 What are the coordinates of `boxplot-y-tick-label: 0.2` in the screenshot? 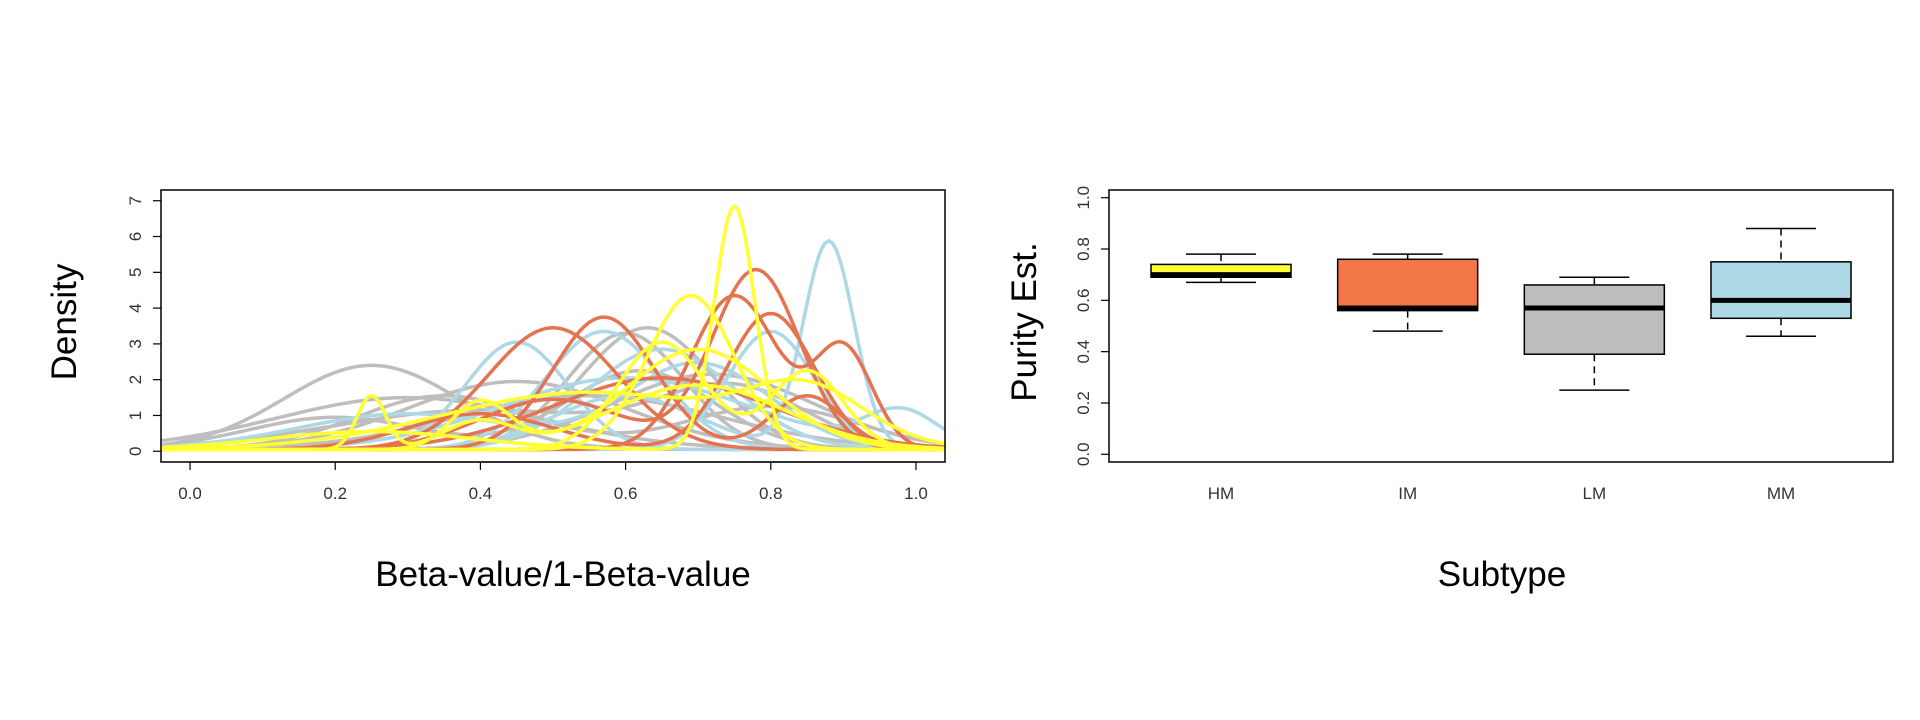 It's located at (1083, 403).